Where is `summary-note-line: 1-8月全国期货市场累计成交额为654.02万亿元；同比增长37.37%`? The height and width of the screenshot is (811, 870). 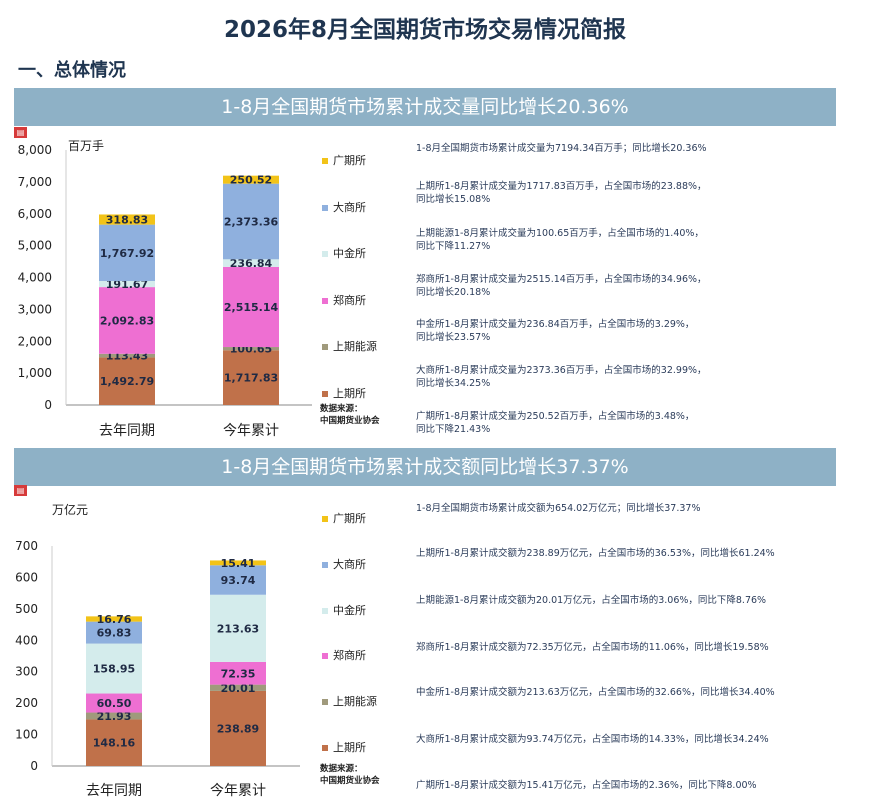
summary-note-line: 1-8月全国期货市场累计成交额为654.02万亿元；同比增长37.37% is located at coordinates (558, 508).